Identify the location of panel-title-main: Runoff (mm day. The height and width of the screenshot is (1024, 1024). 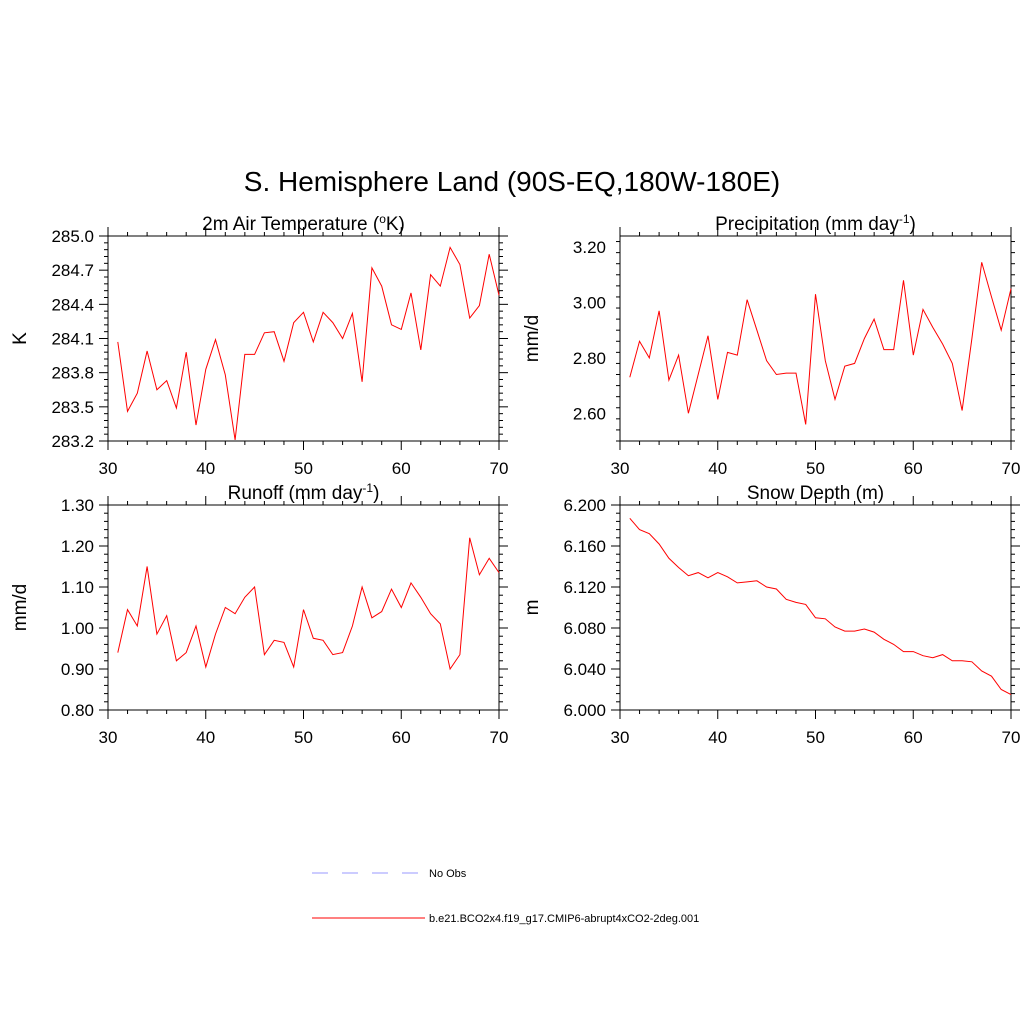
(295, 493).